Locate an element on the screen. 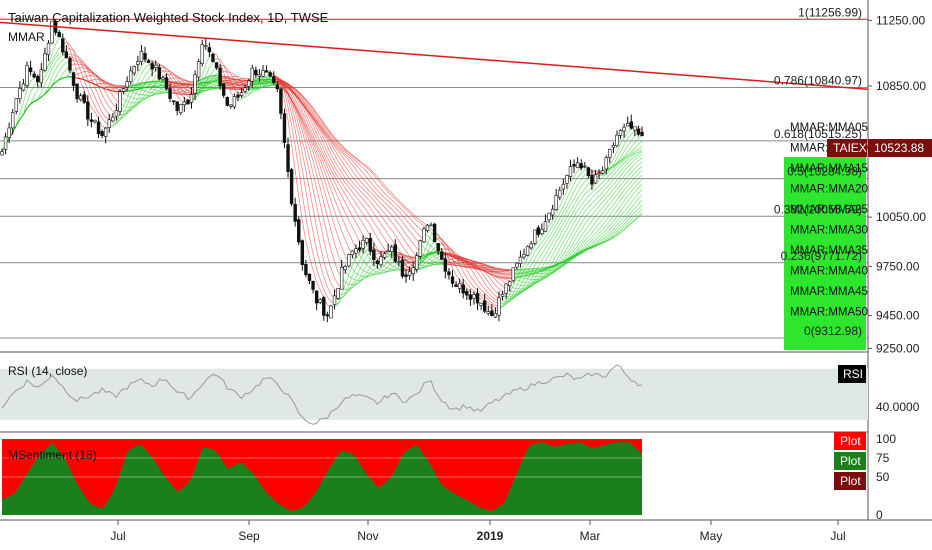 The height and width of the screenshot is (550, 932). time-tick-label: Mar is located at coordinates (590, 536).